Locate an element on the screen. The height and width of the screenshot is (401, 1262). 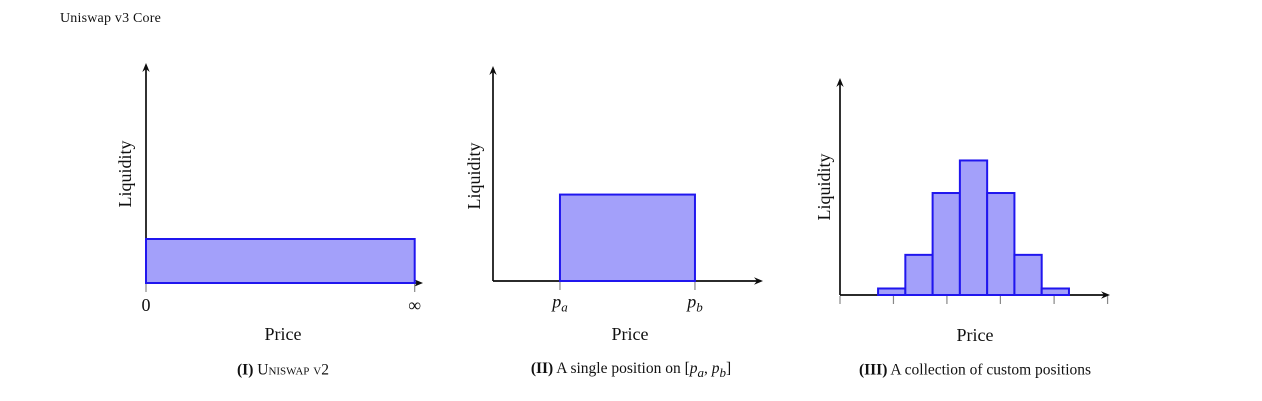
caption-index: (III) is located at coordinates (873, 370).